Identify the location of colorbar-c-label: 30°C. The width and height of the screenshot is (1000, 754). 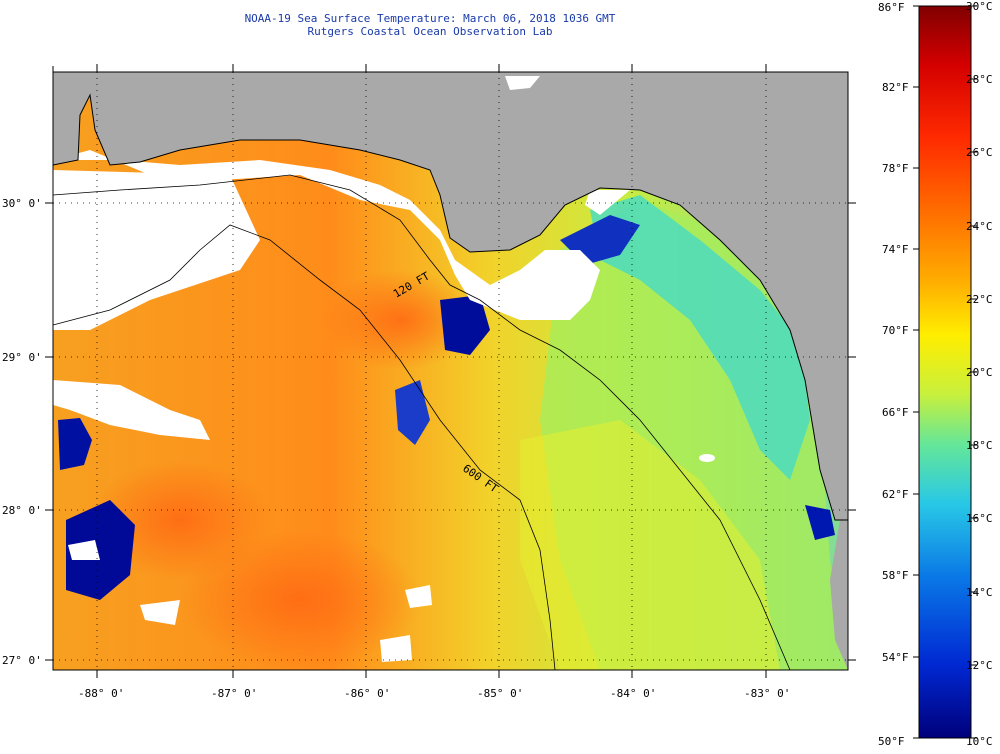
(979, 6).